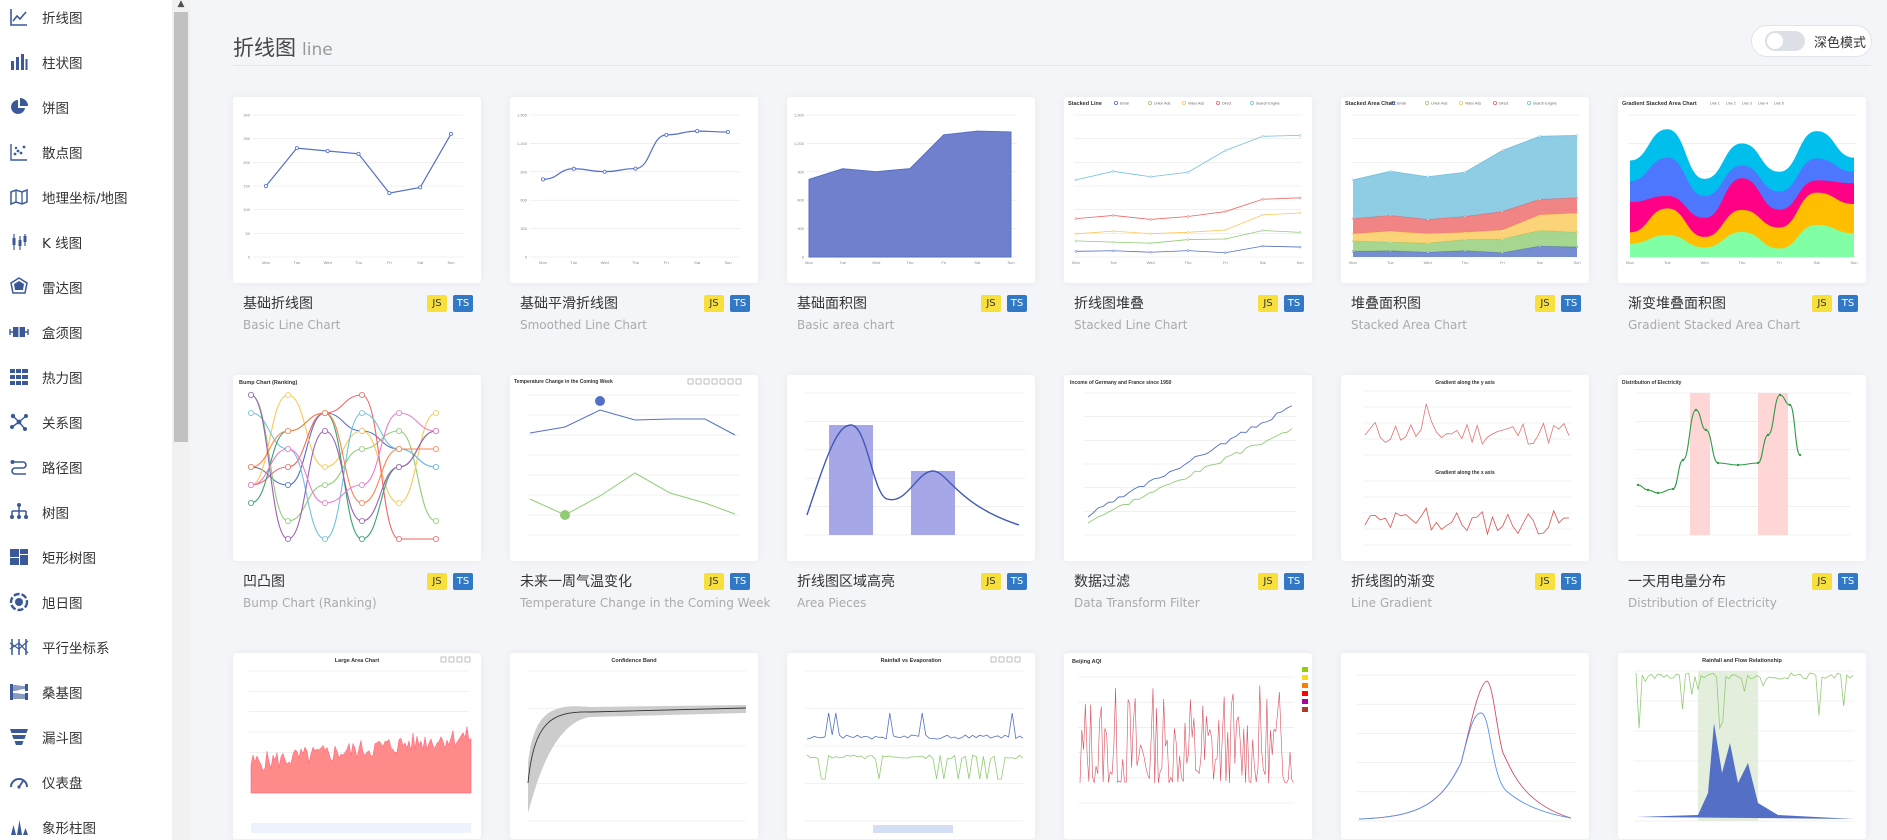 This screenshot has height=840, width=1887. Describe the element at coordinates (913, 829) in the screenshot. I see `data-zoom` at that location.